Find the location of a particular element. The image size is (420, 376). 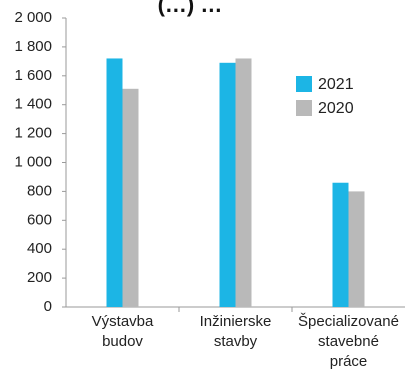

y-tick-label: 1 600 is located at coordinates (33, 75).